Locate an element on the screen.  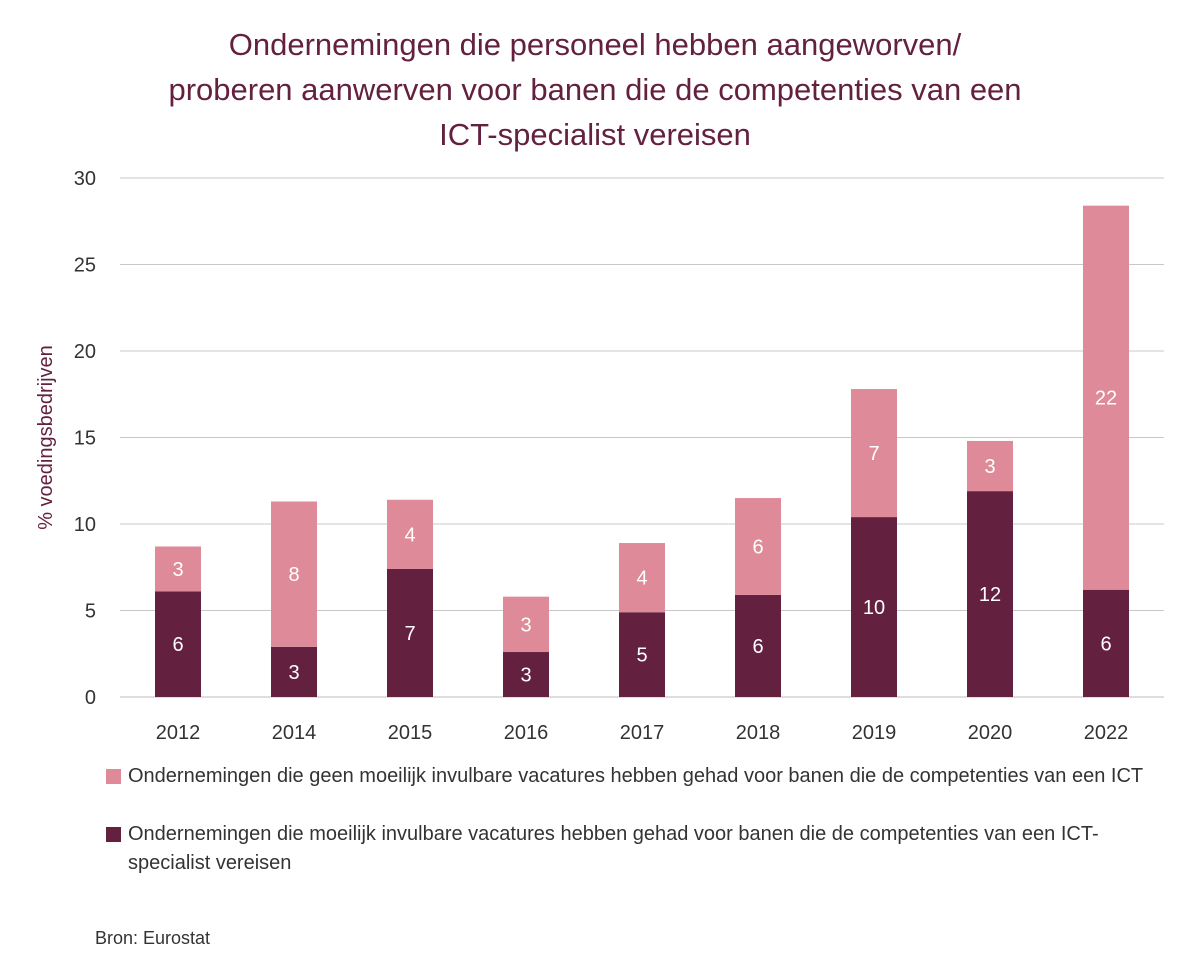
source-note: Bron: Eurostat is located at coordinates (153, 938).